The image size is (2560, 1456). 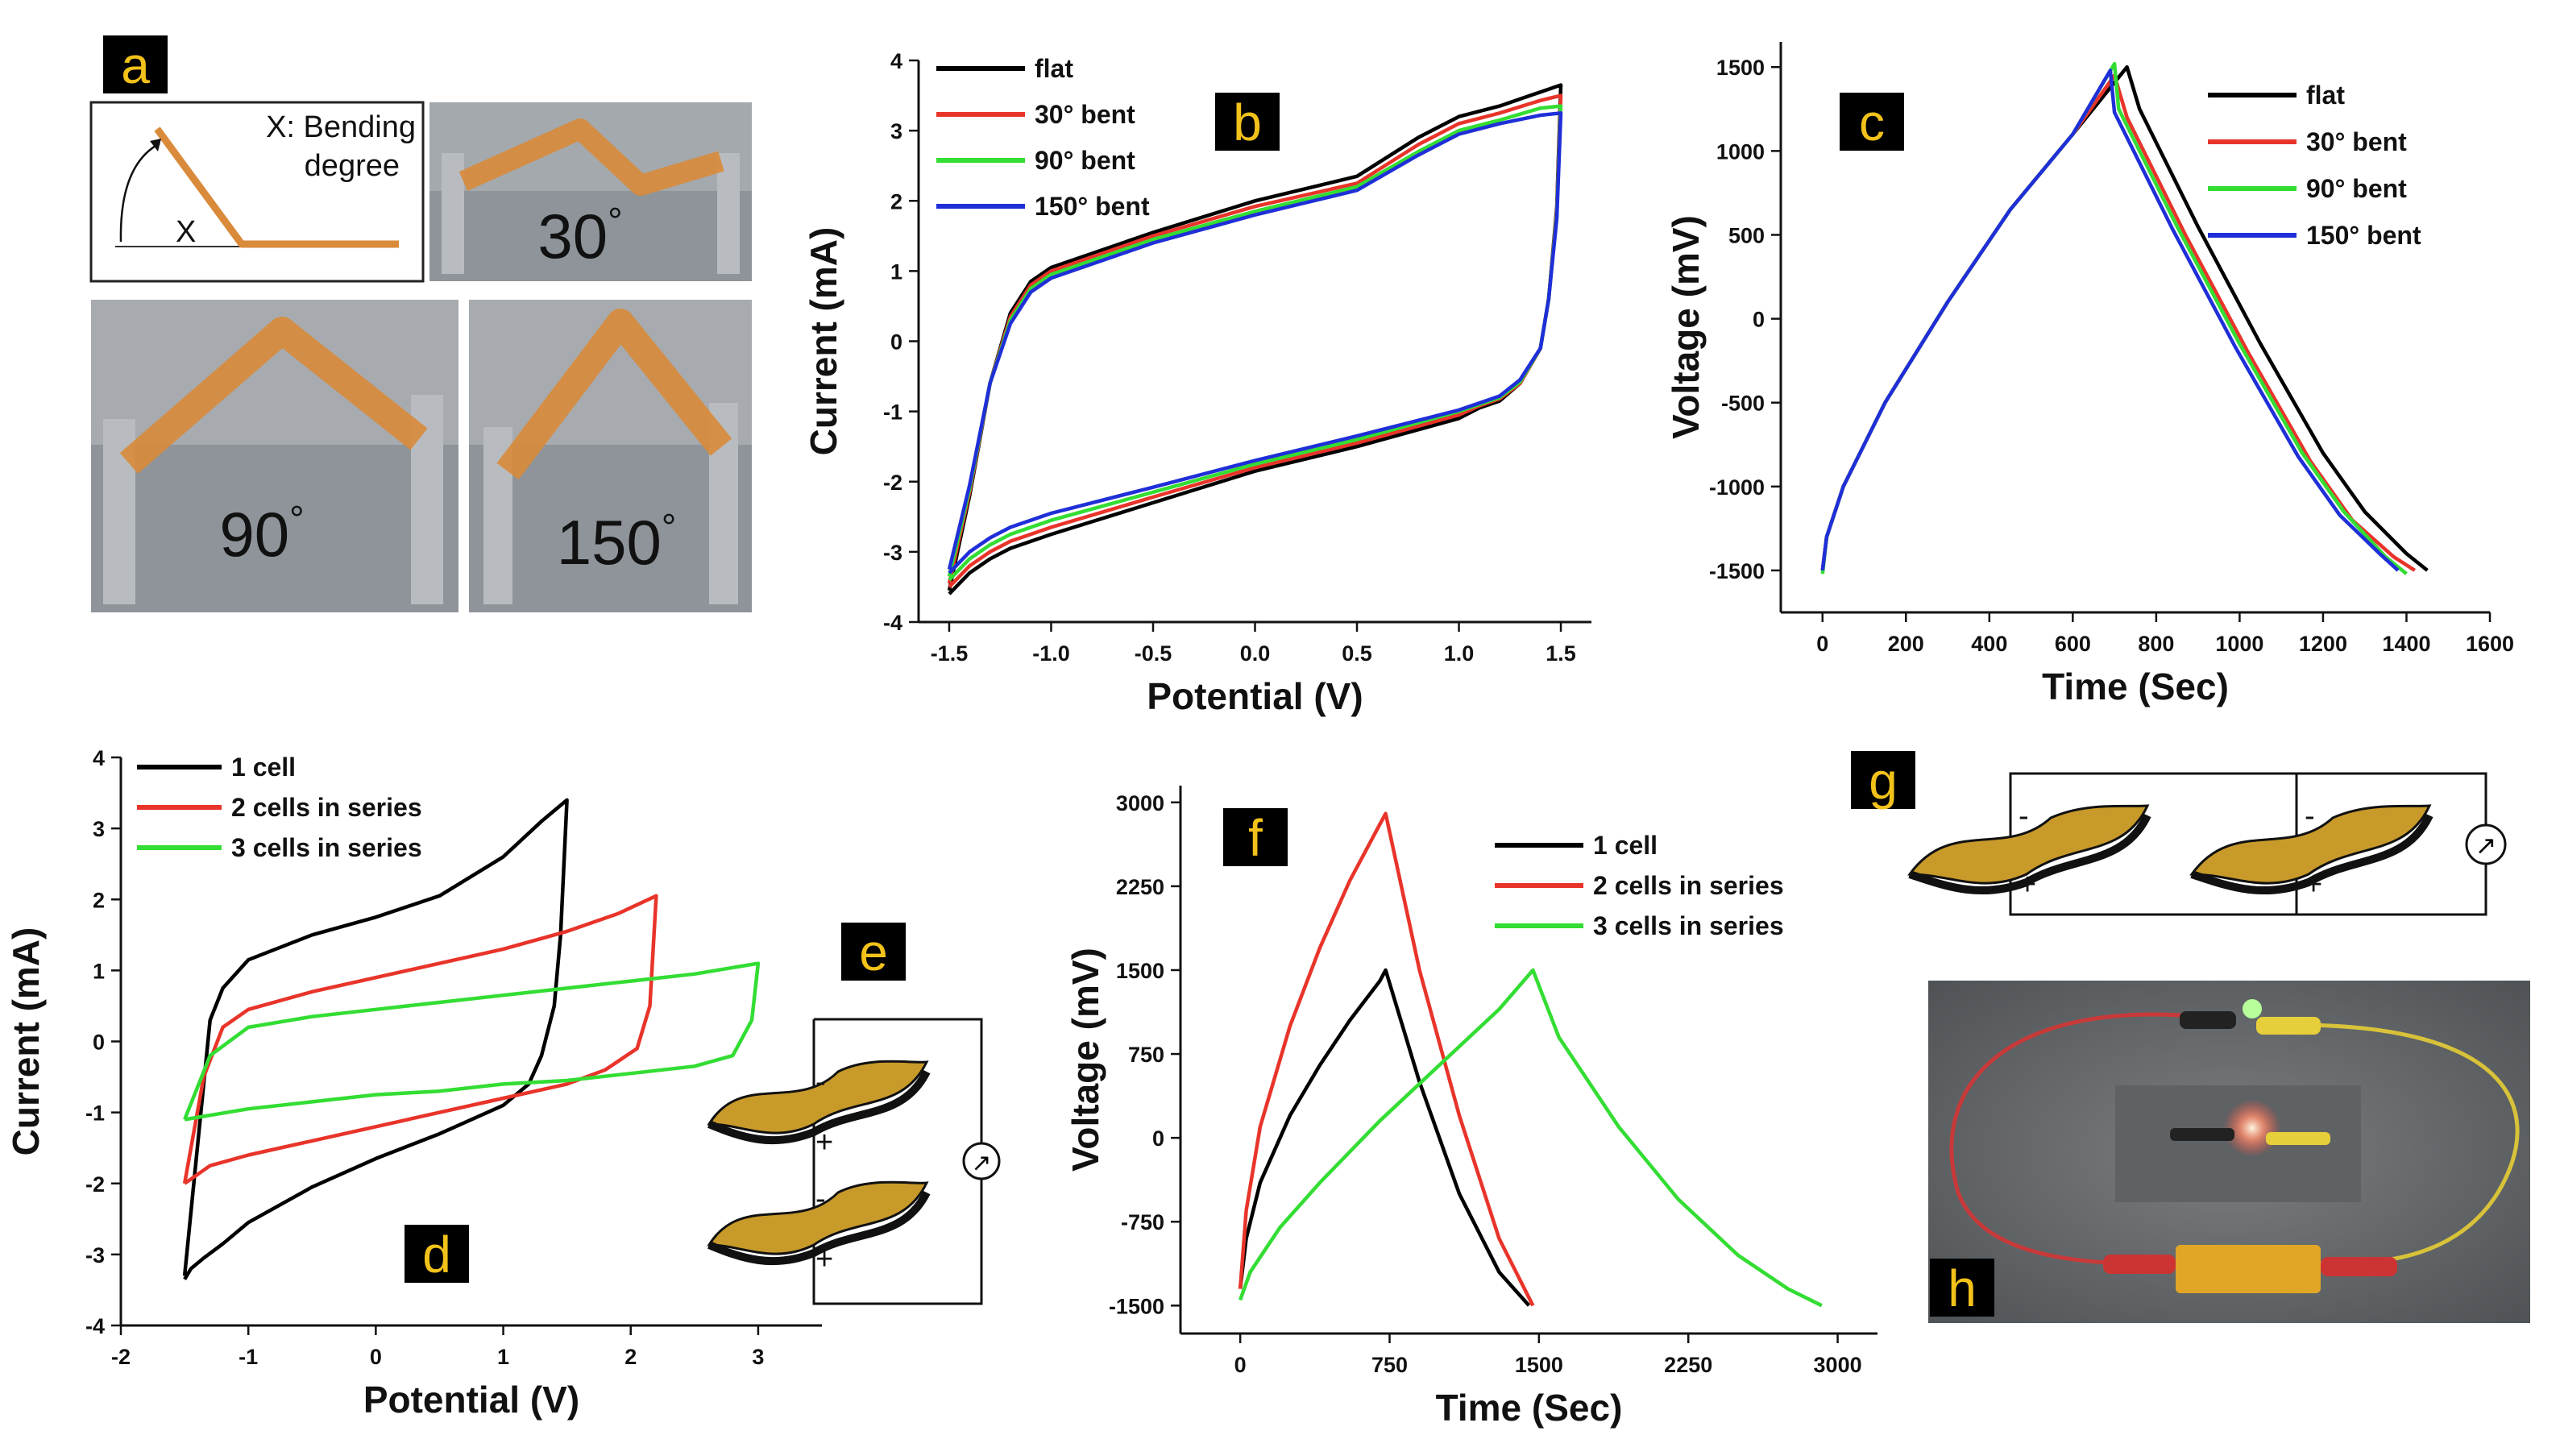 I want to click on y-tick-label-f: 1500, so click(x=1140, y=971).